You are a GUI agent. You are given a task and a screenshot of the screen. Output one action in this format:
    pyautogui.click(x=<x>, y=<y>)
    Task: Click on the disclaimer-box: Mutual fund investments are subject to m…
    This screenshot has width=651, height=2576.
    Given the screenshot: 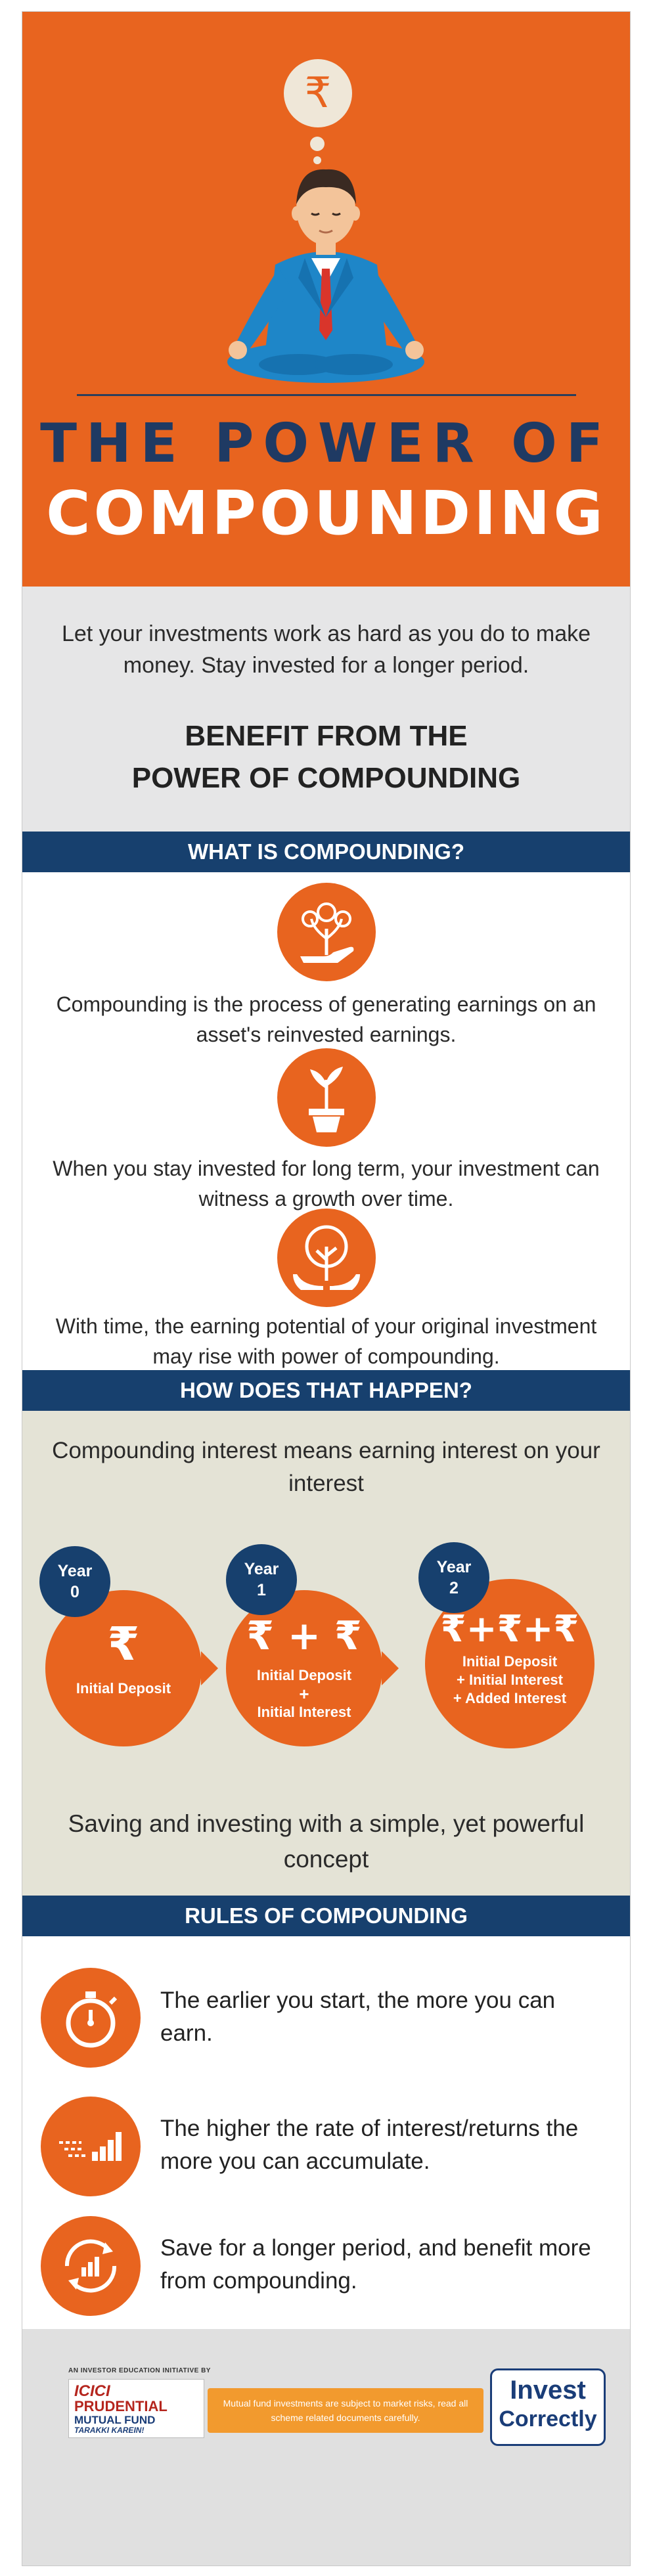 What is the action you would take?
    pyautogui.click(x=346, y=2411)
    